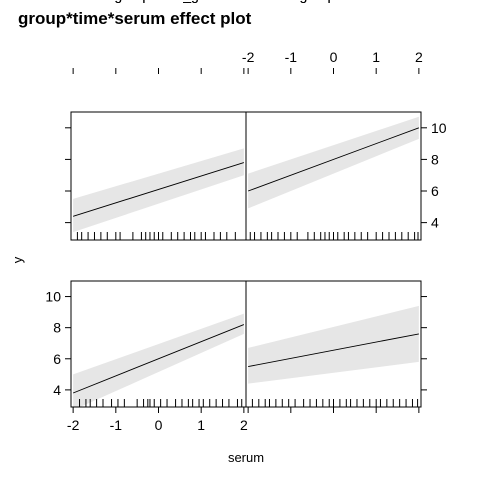  I want to click on panel-frame, so click(333, 176).